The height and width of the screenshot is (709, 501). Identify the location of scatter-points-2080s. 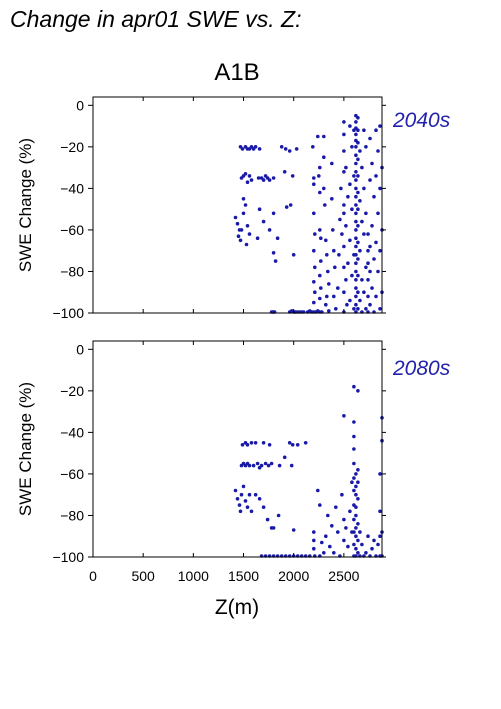
(308, 471).